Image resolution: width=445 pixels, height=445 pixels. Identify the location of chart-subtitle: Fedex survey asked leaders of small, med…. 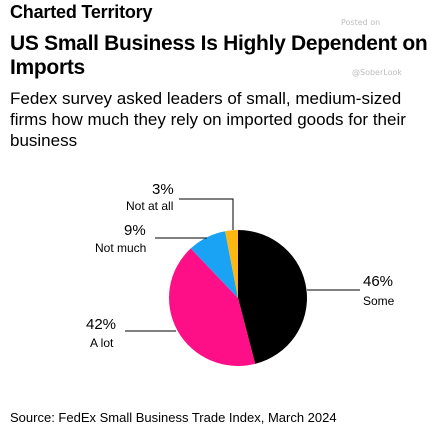
(208, 119).